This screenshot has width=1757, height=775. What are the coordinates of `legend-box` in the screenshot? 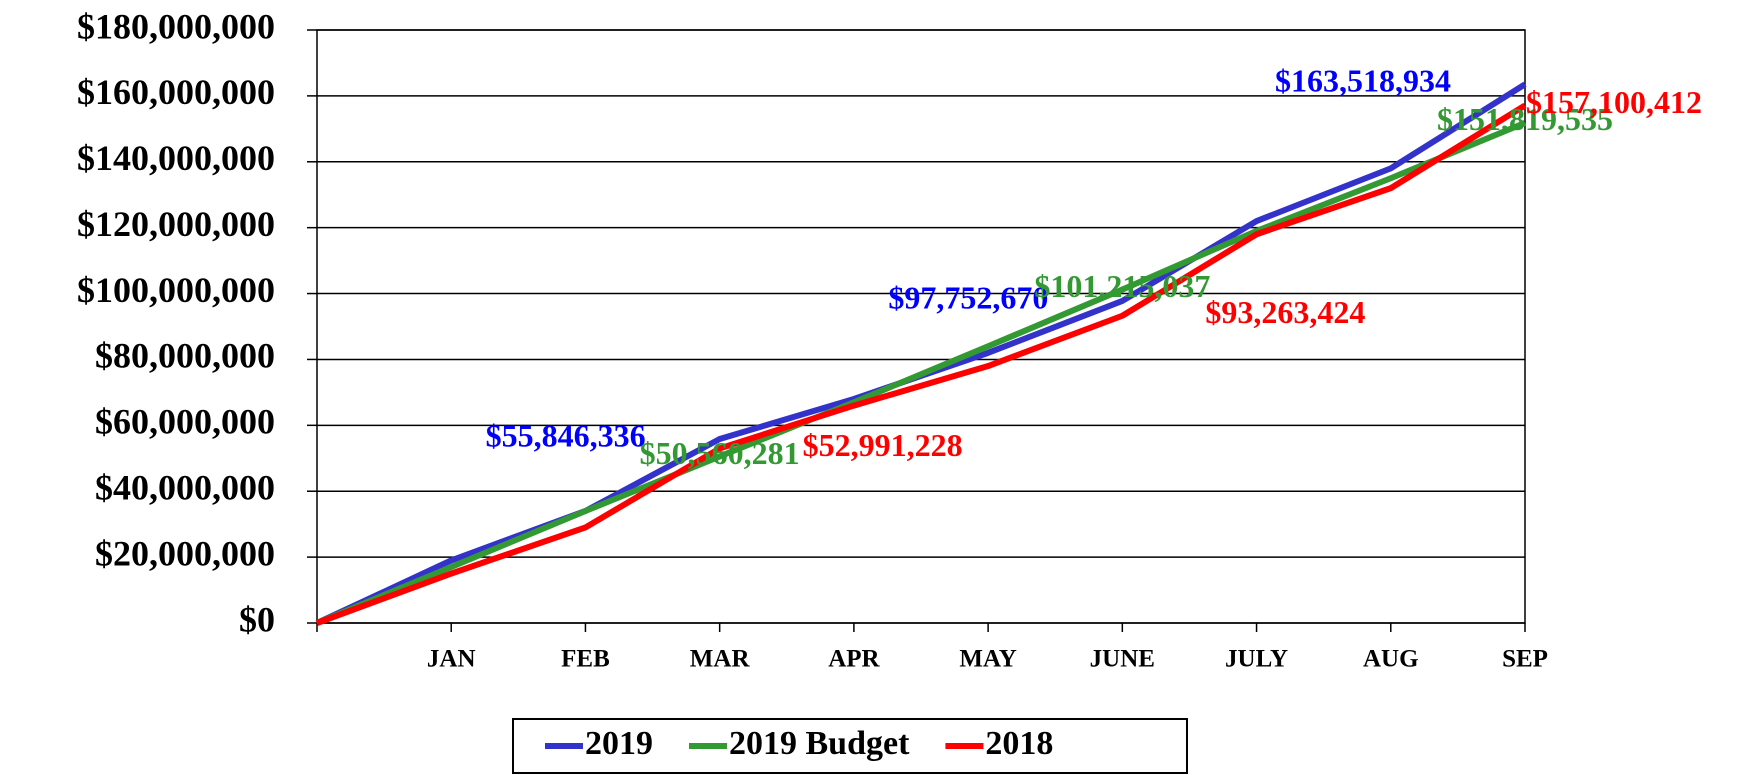 It's located at (850, 746).